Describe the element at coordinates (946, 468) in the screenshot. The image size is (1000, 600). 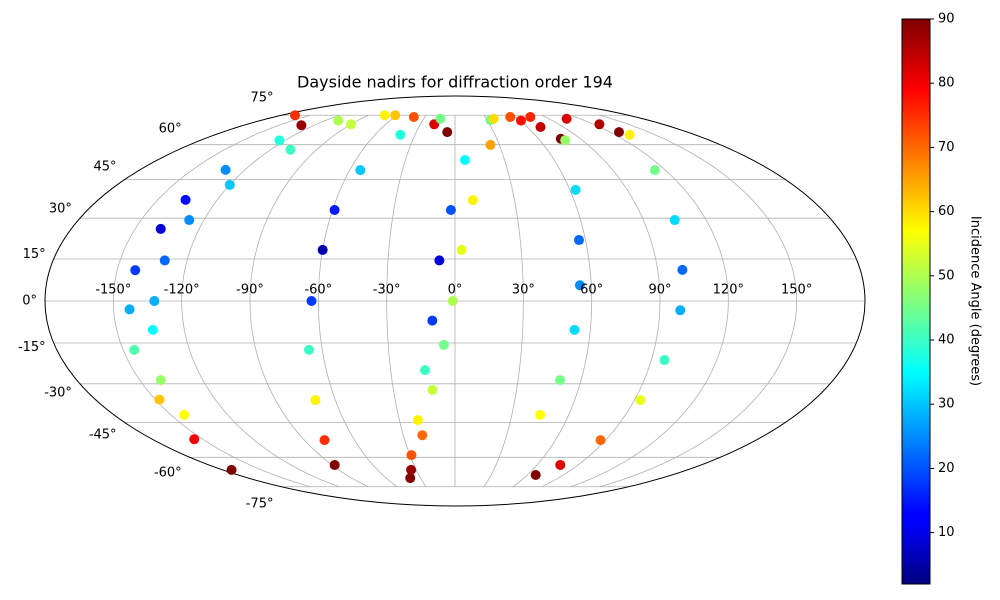
I see `colorbar-tick-label: 20` at that location.